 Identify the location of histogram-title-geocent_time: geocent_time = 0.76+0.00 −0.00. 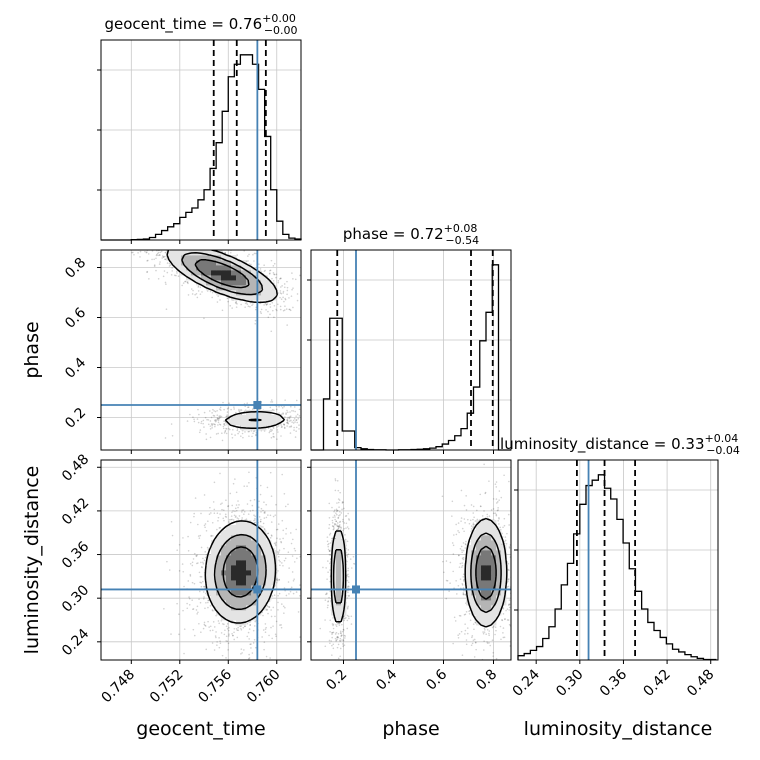
(200, 24).